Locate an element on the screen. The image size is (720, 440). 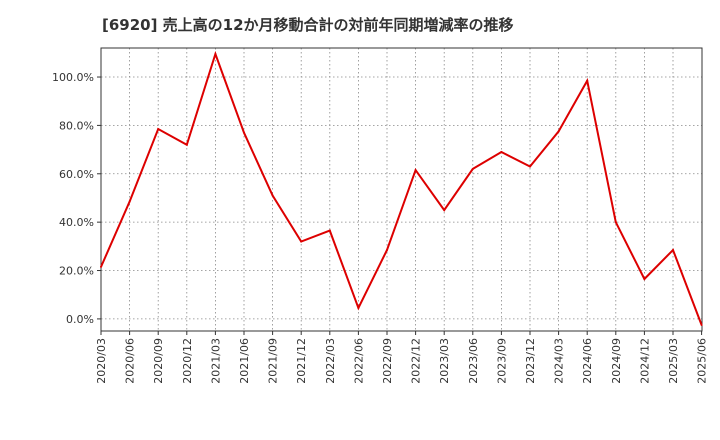
x-tick-label: 2022/12 is located at coordinates (416, 361).